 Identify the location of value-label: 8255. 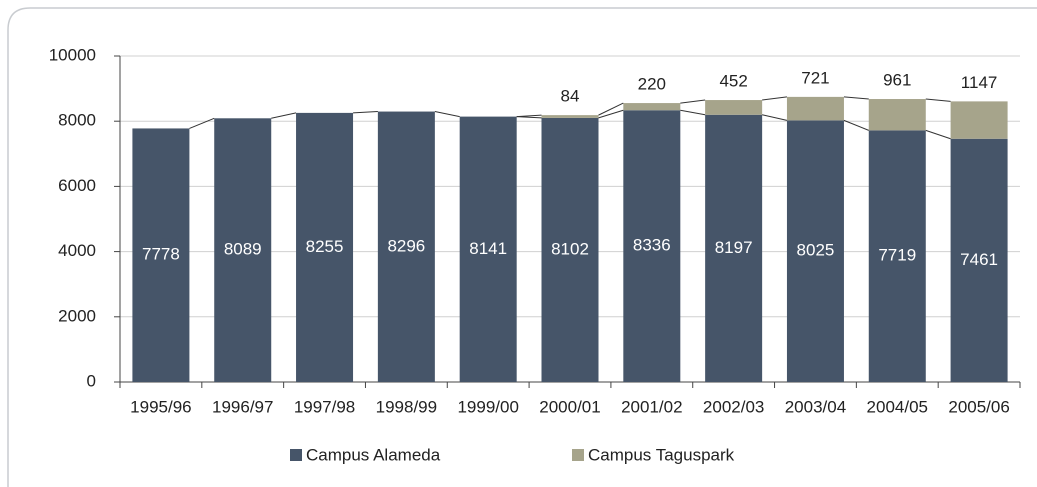
(325, 246).